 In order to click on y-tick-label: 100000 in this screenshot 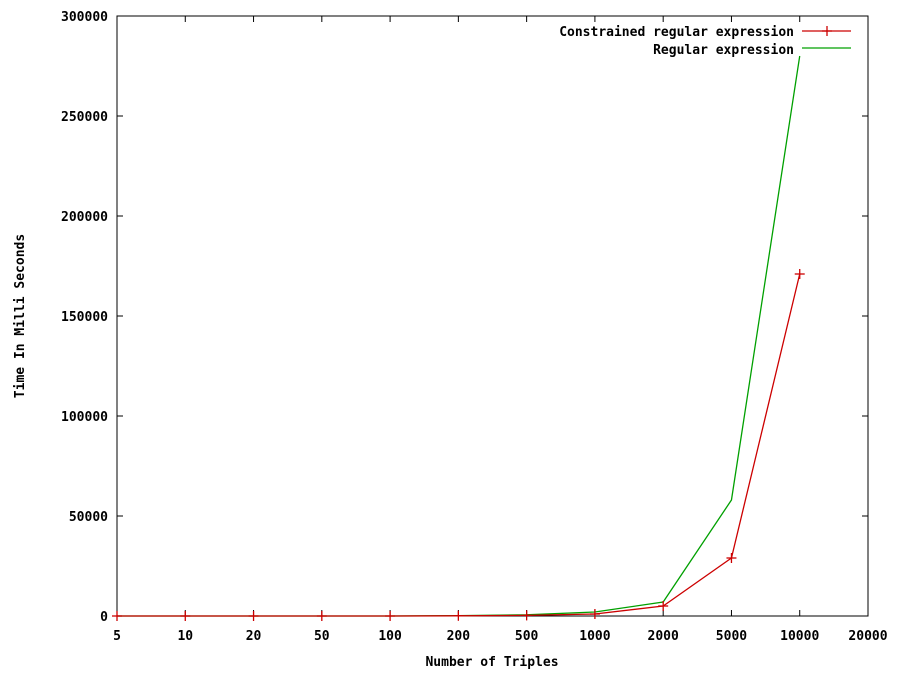, I will do `click(84, 417)`.